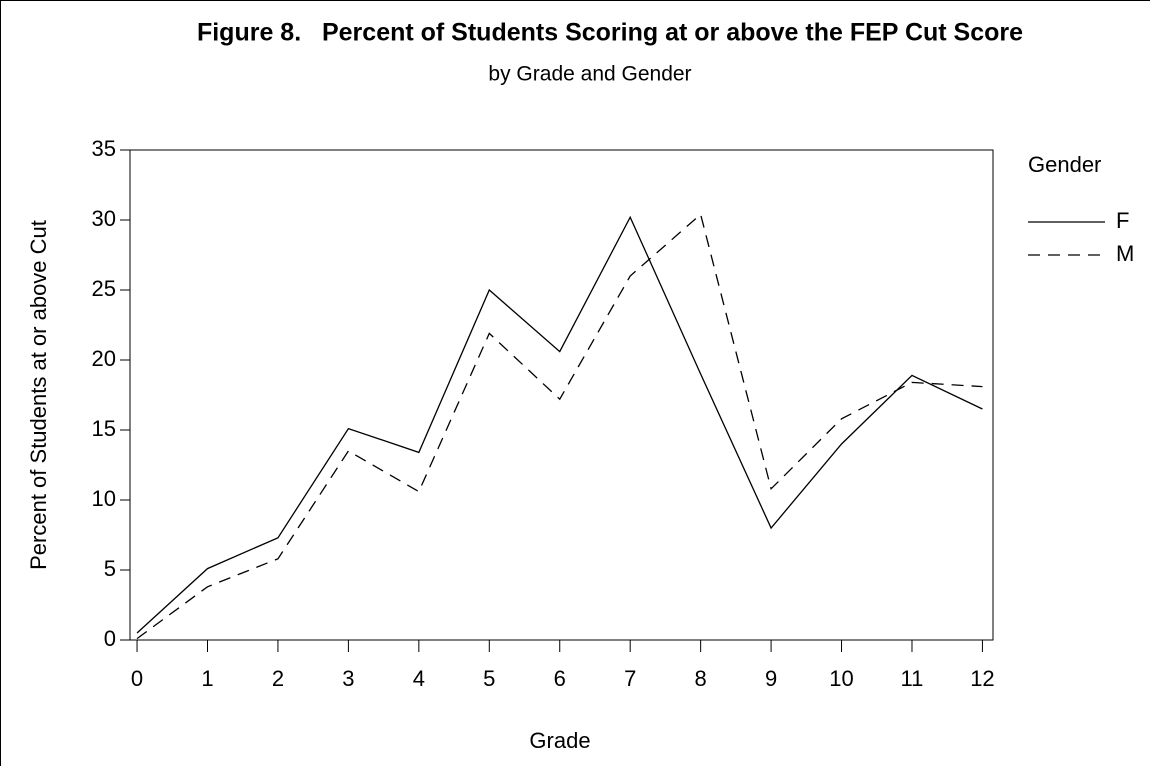  Describe the element at coordinates (137, 678) in the screenshot. I see `x-tick-label: 0` at that location.